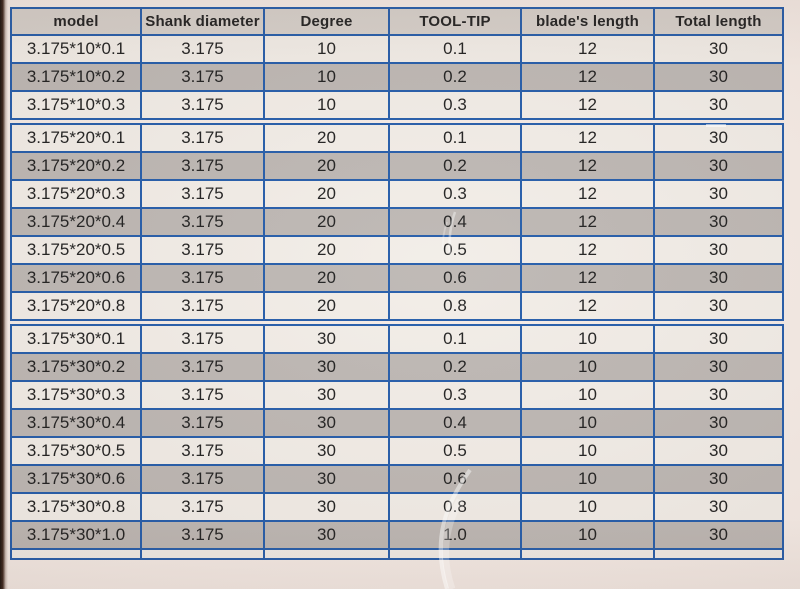 This screenshot has height=589, width=800. I want to click on table-cell: 3.175*20*0.8, so click(76, 306).